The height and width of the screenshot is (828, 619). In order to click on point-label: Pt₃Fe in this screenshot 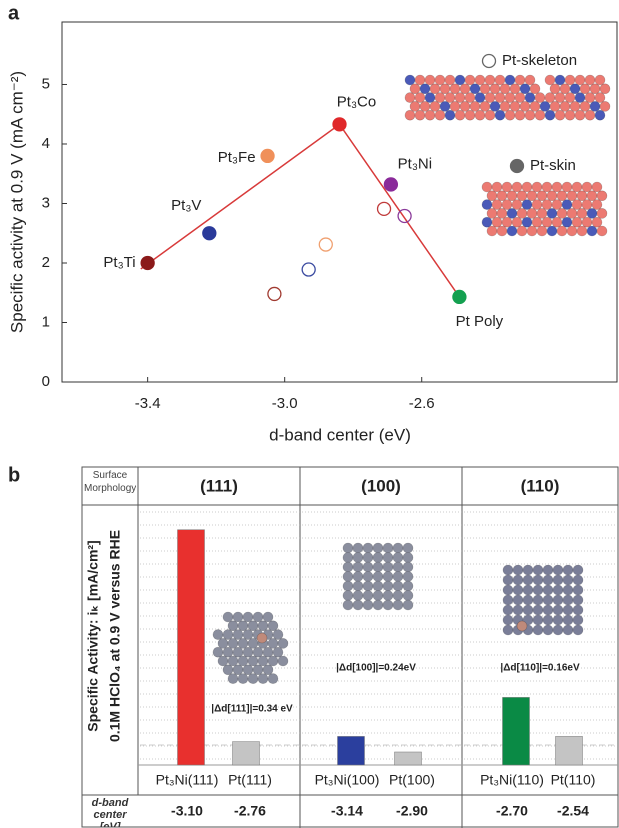, I will do `click(237, 157)`.